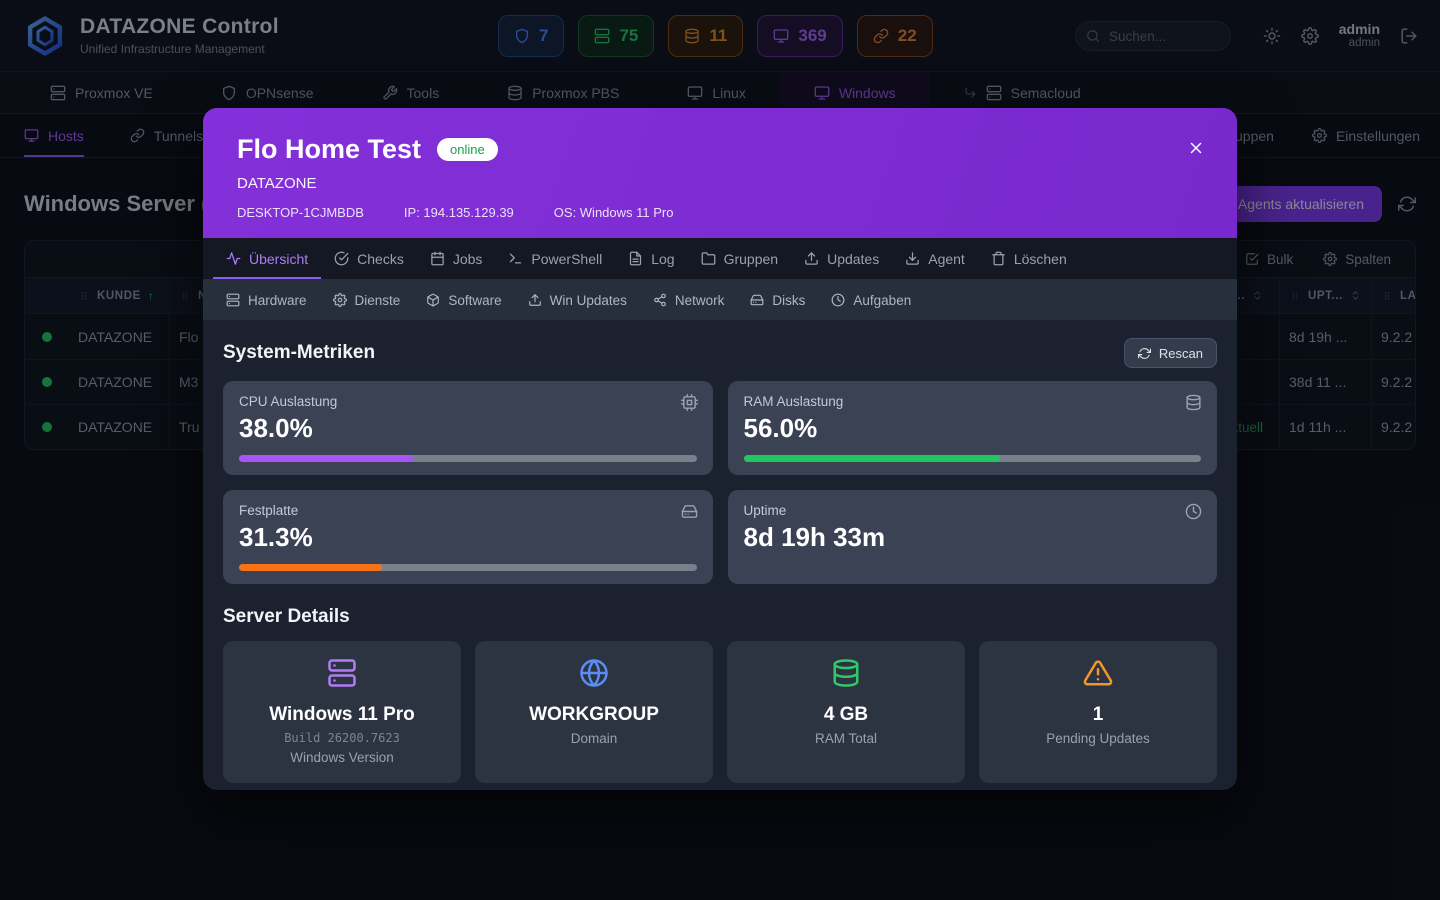  What do you see at coordinates (411, 92) in the screenshot?
I see `nav-item-tools: Tools` at bounding box center [411, 92].